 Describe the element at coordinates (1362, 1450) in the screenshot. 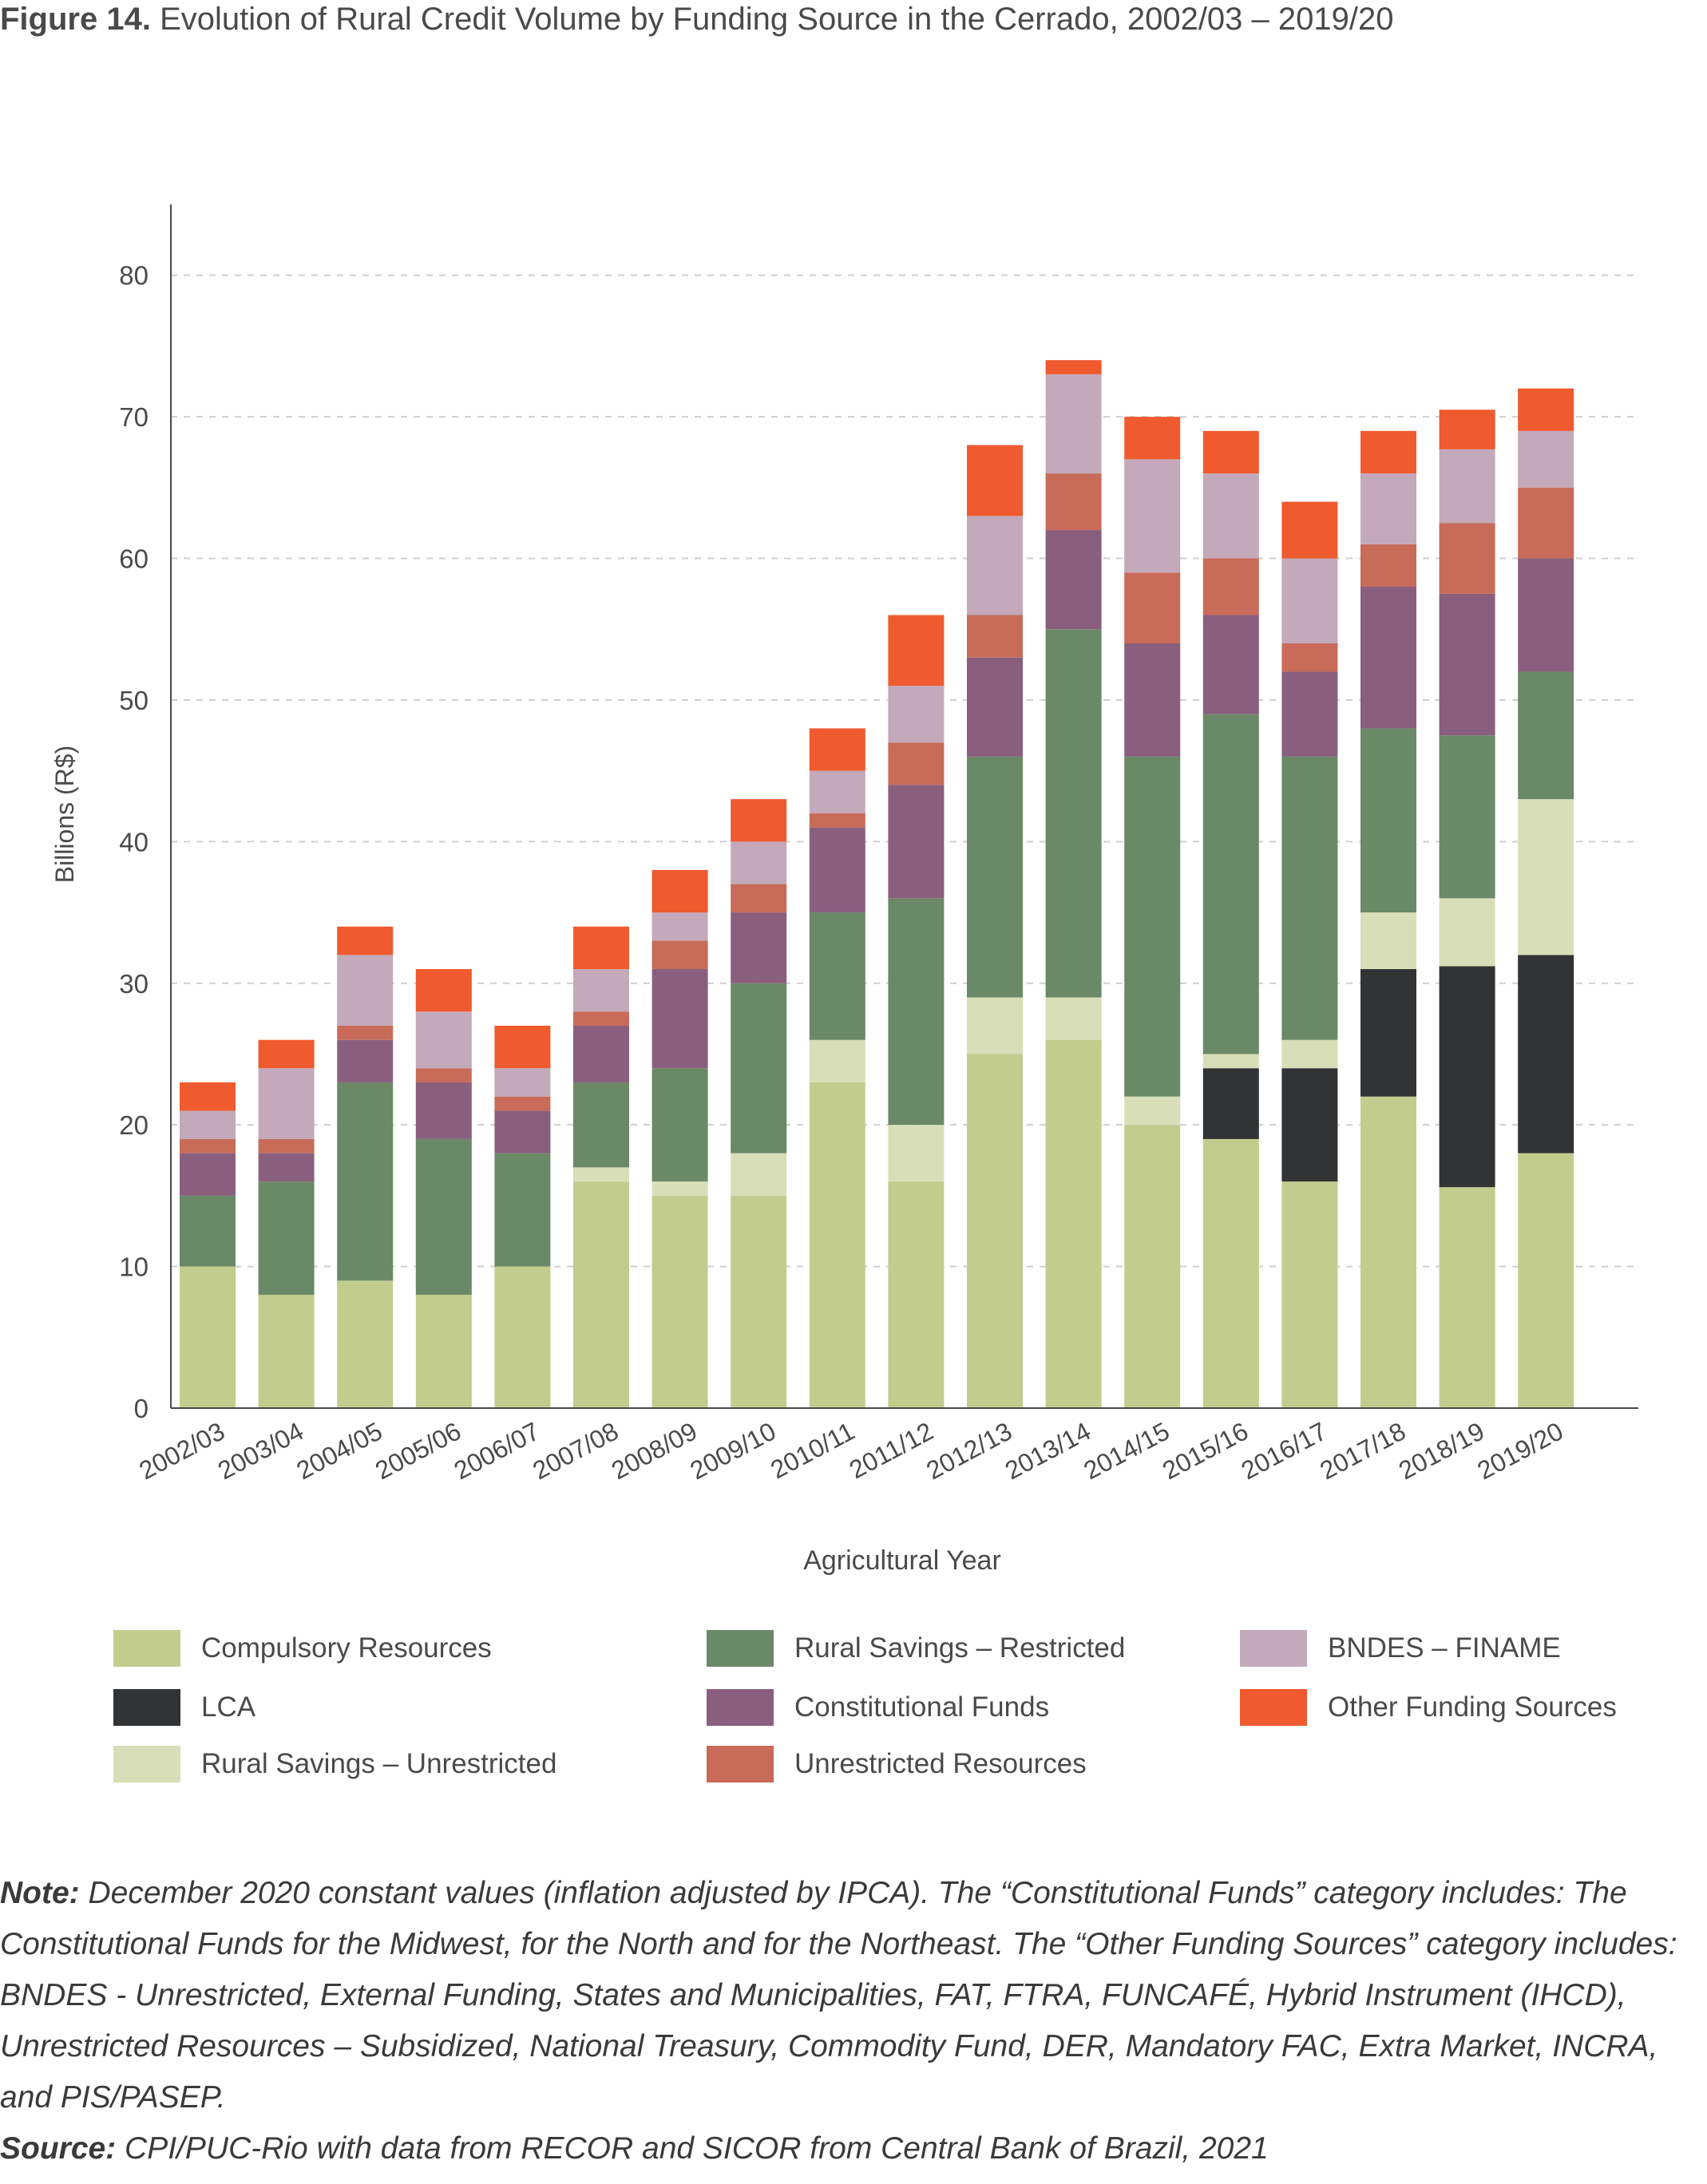

I see `x-tick-label: 2017/18` at that location.